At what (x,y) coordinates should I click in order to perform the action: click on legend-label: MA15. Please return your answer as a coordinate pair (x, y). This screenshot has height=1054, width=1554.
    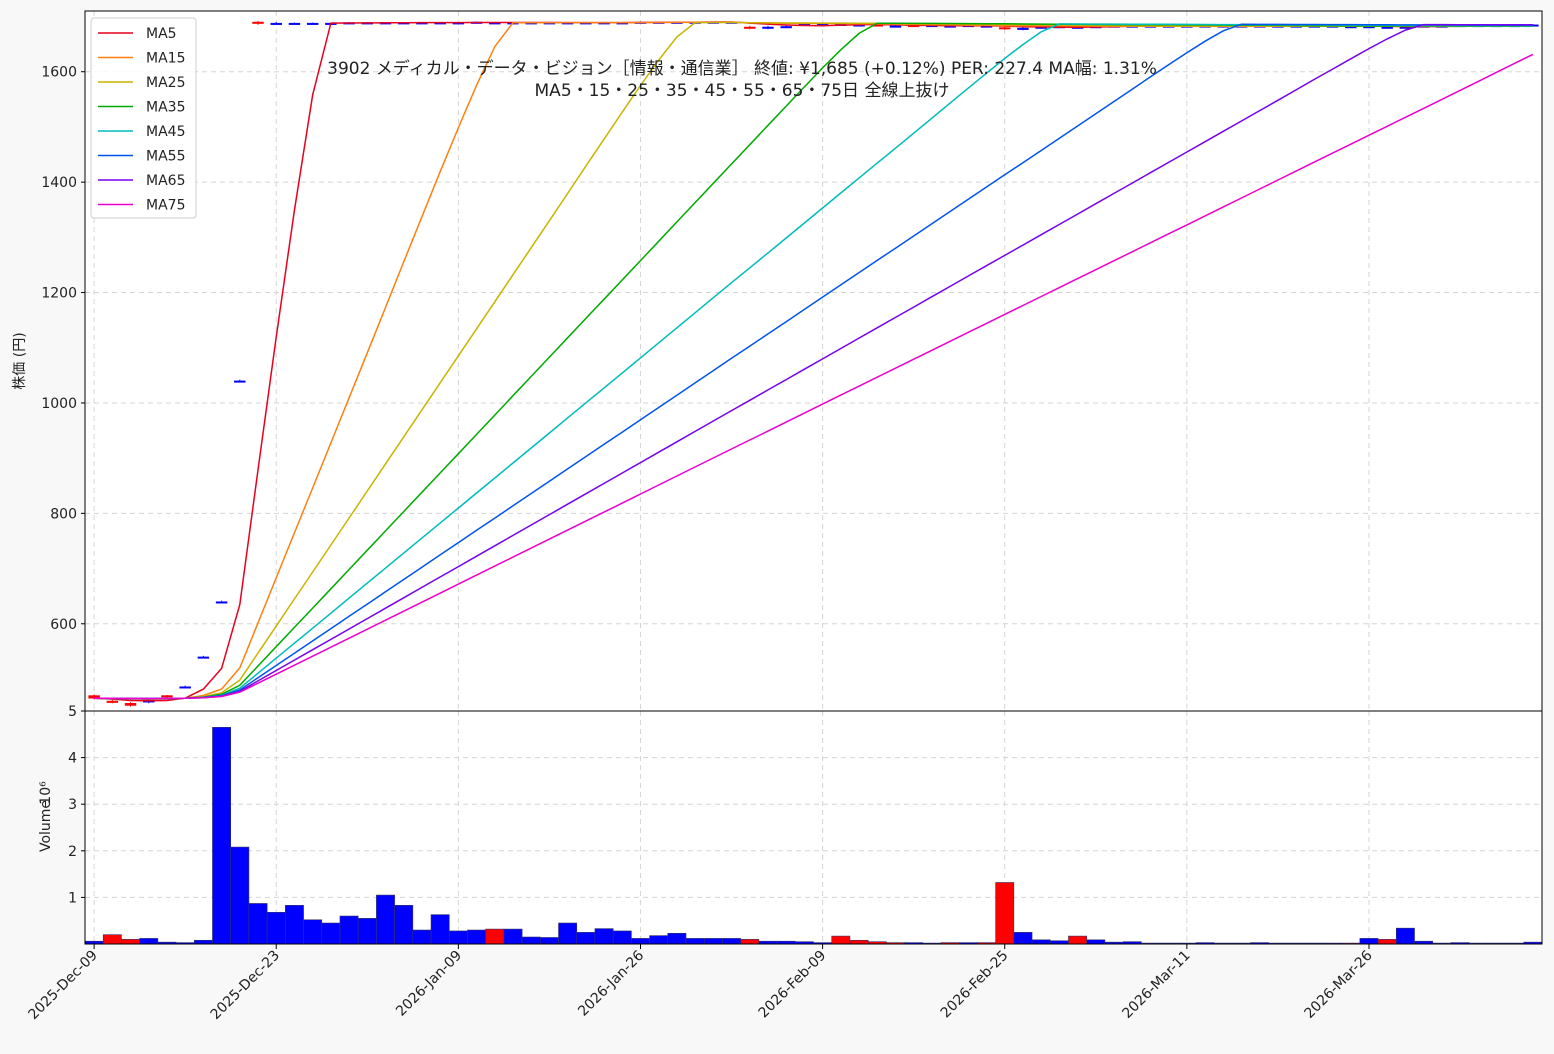
    Looking at the image, I should click on (165, 59).